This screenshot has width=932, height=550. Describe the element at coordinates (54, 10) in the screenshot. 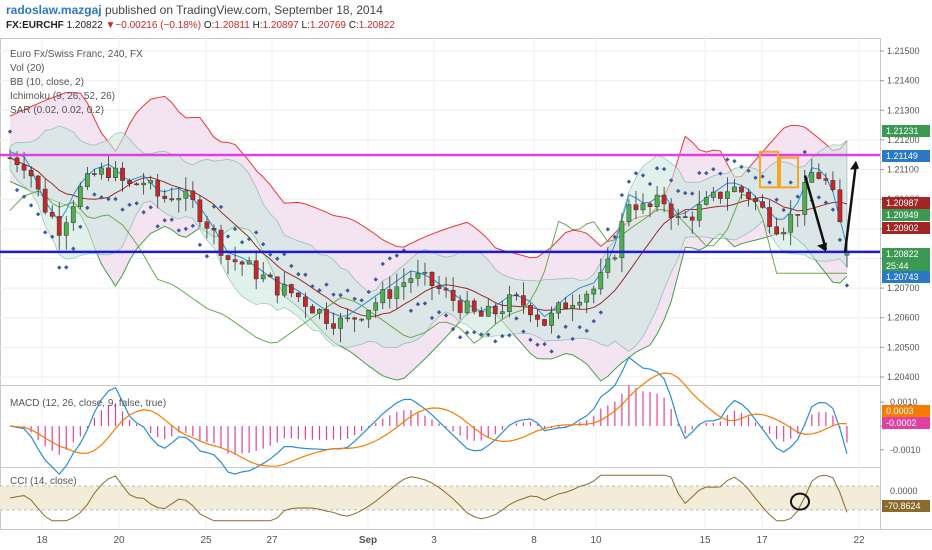

I see `author-link: radoslaw.mazgaj` at that location.